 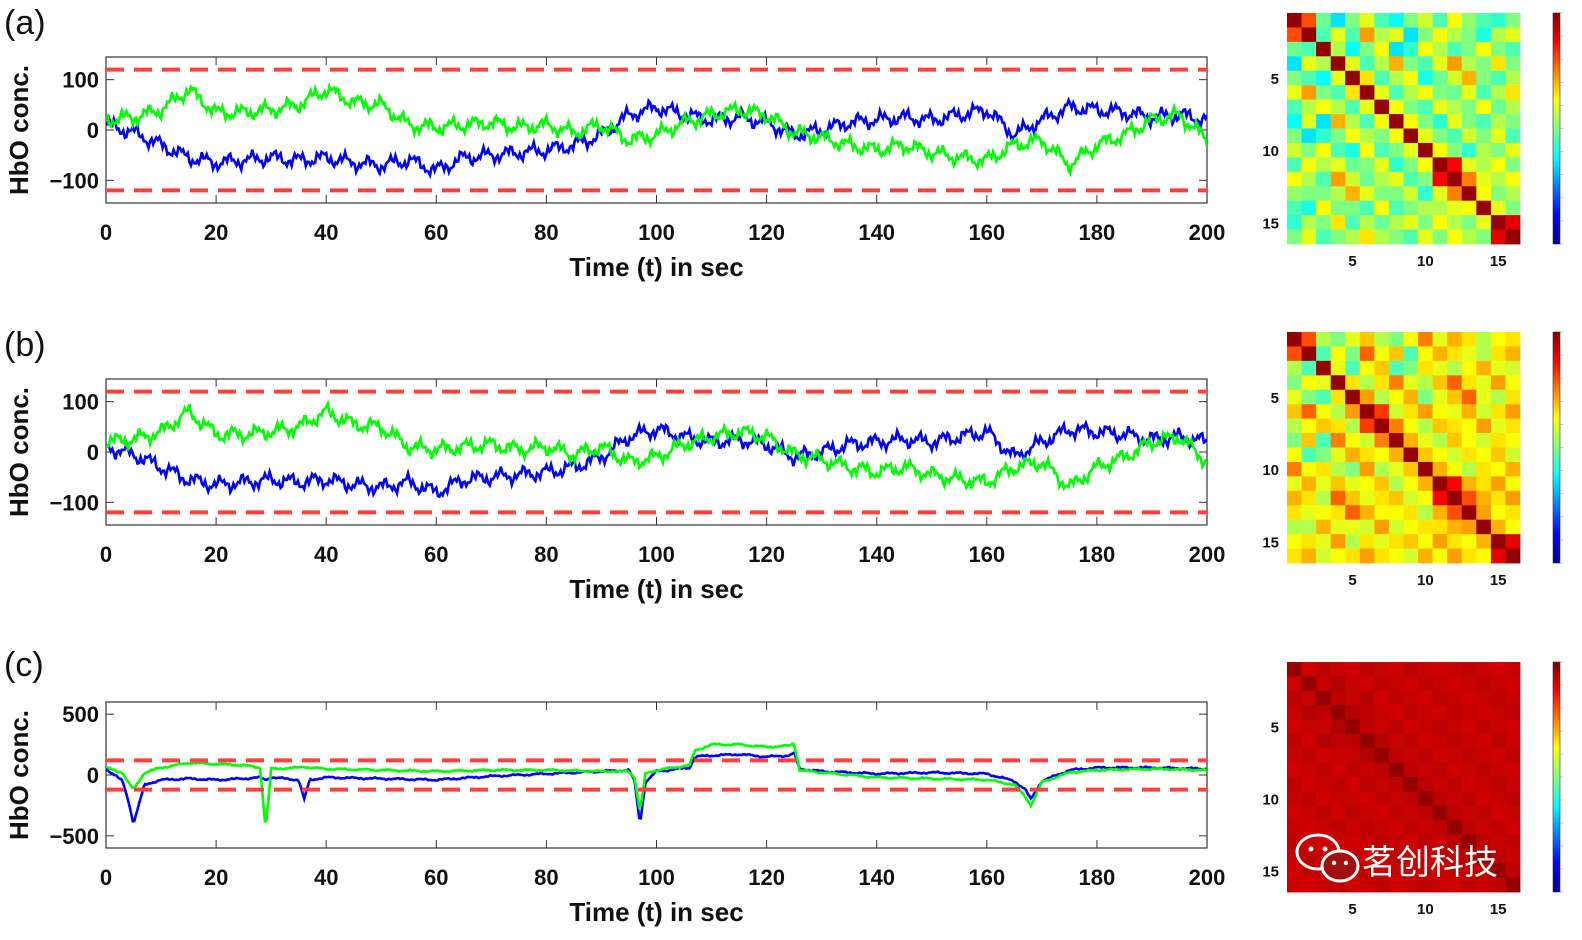 I want to click on heatmap-c: 5 5 10 10 15 15, so click(x=1412, y=789).